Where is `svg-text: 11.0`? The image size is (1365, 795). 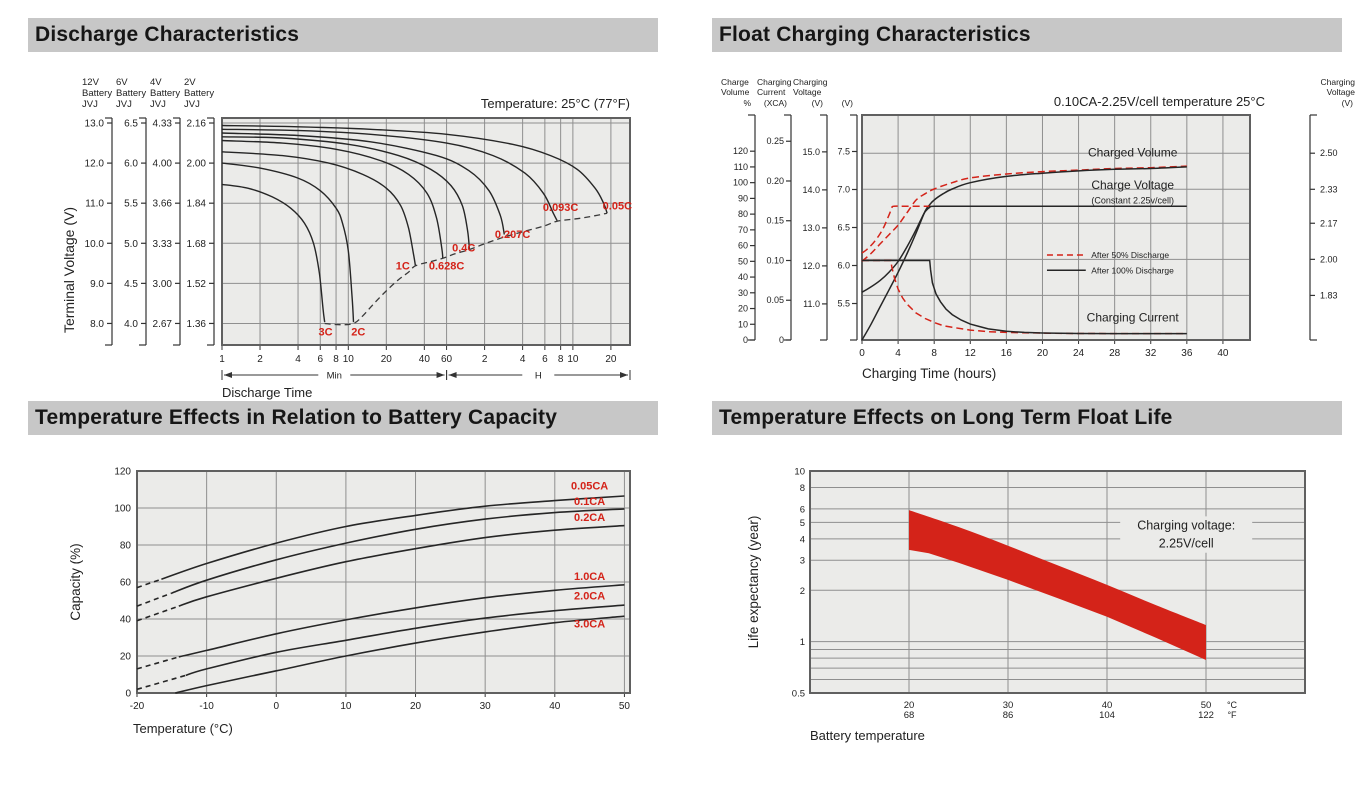 svg-text: 11.0 is located at coordinates (94, 204).